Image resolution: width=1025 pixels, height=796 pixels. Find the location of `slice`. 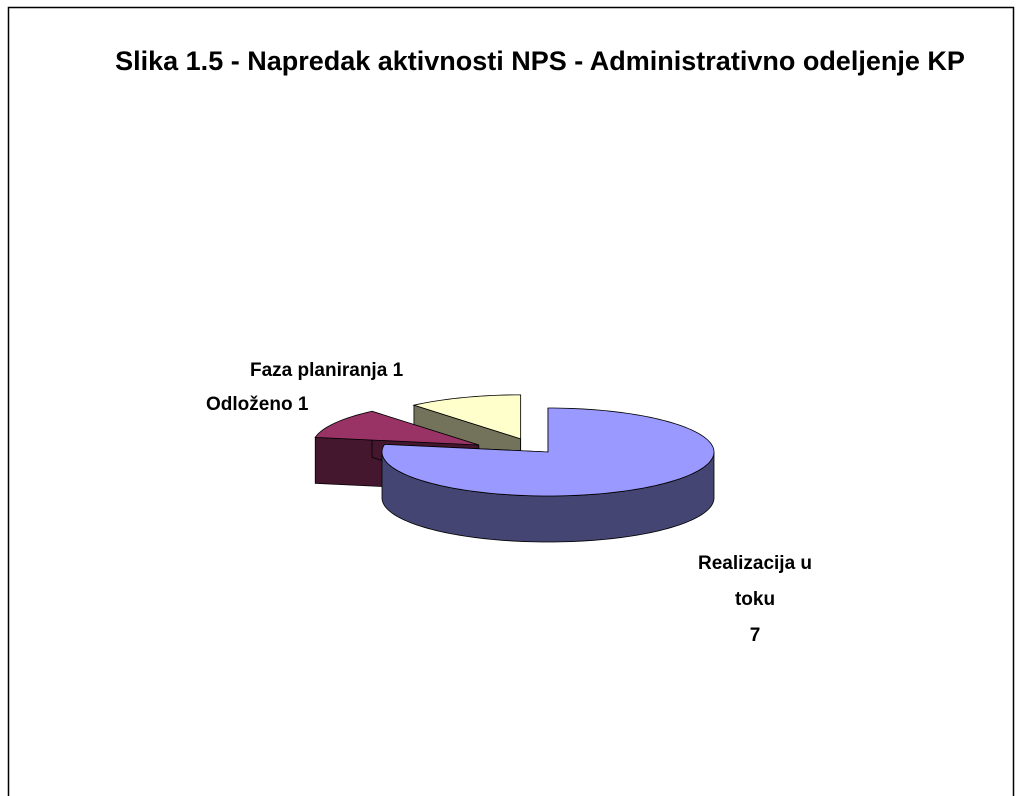

slice is located at coordinates (548, 475).